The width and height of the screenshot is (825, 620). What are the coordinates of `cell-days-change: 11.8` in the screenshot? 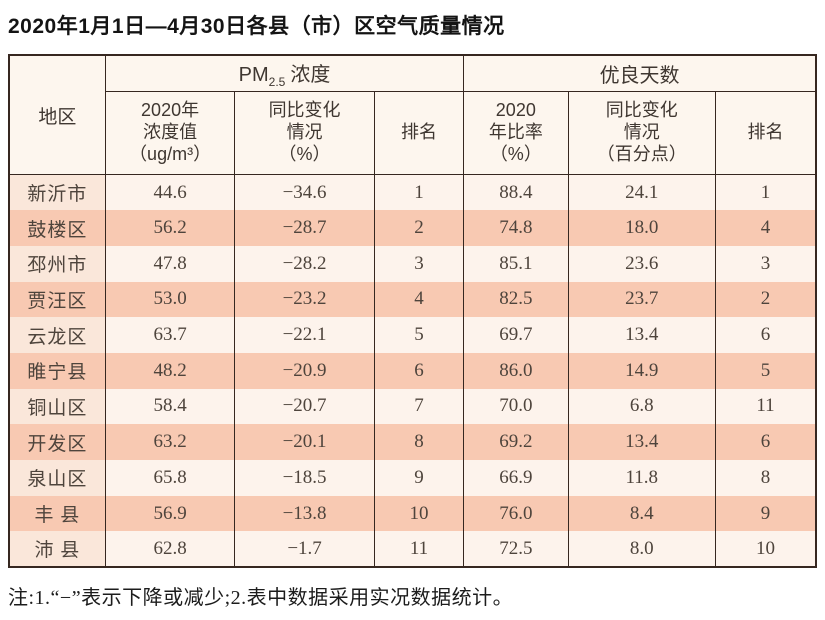 It's located at (642, 478).